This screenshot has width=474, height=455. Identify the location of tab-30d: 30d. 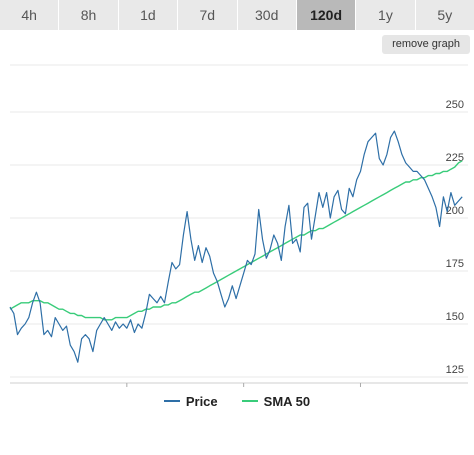
(267, 15).